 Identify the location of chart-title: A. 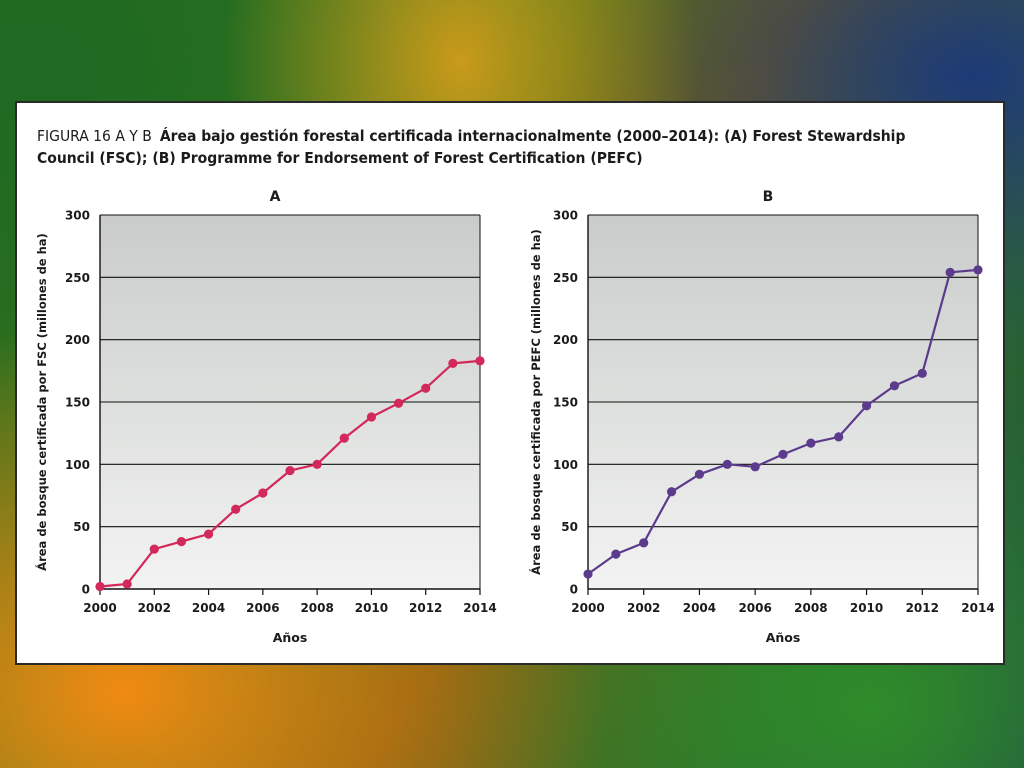
(275, 197).